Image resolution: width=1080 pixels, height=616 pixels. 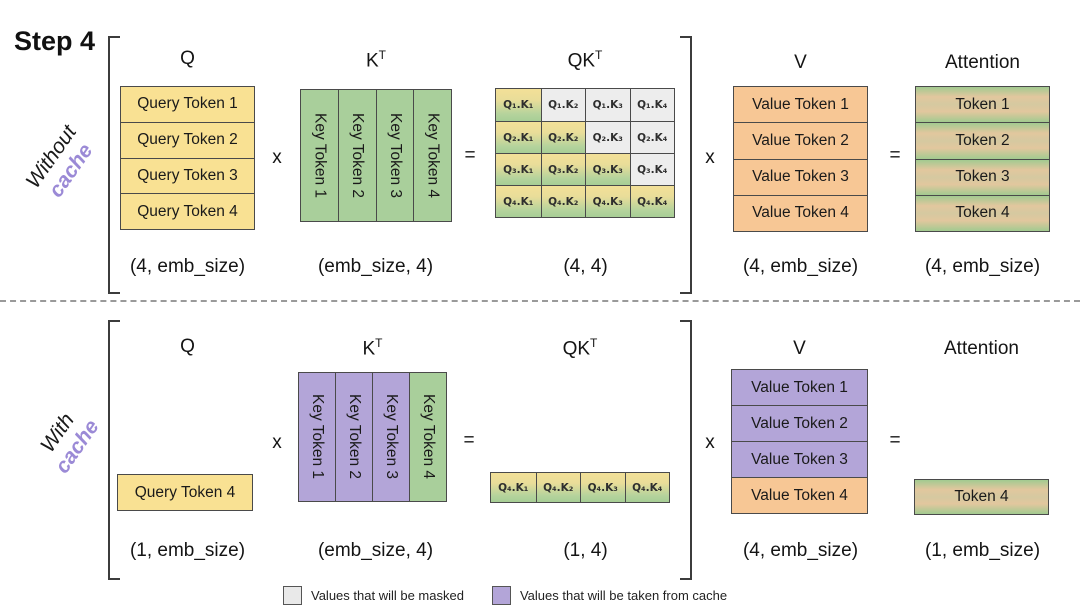 What do you see at coordinates (623, 595) in the screenshot?
I see `cache-legend-label: Values that will be taken from cache` at bounding box center [623, 595].